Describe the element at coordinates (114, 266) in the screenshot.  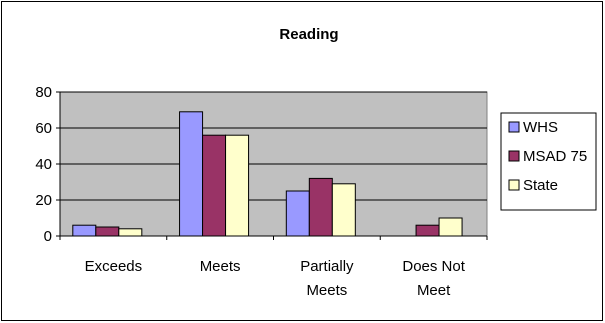
I see `x-category-label: Exceeds` at that location.